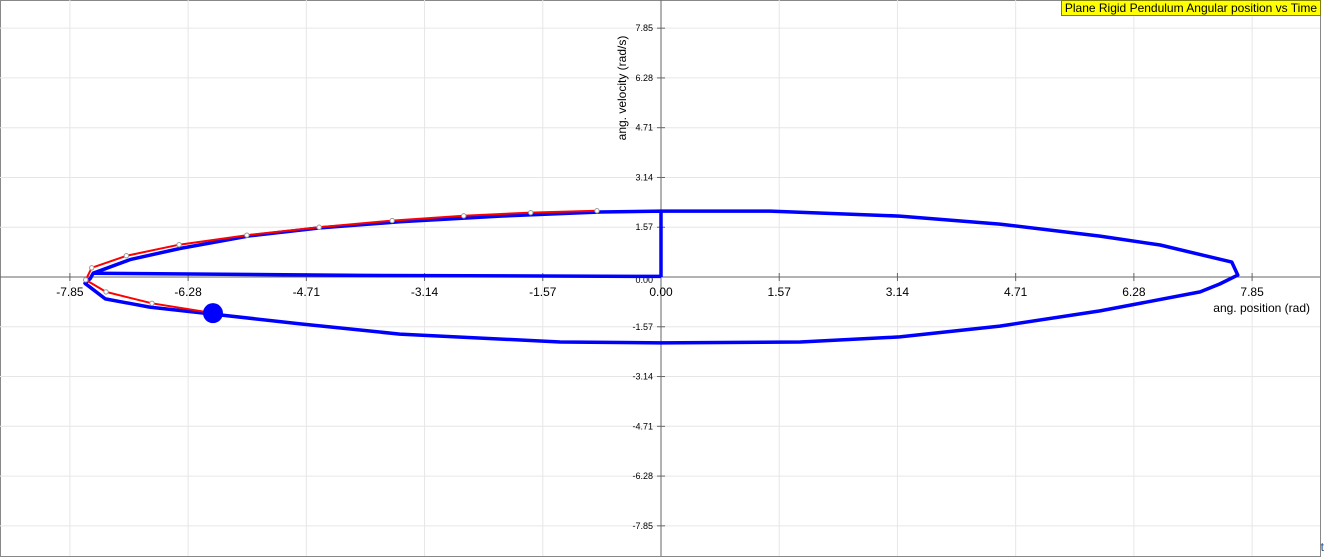  Describe the element at coordinates (642, 476) in the screenshot. I see `y-tick-label: -6.28` at that location.